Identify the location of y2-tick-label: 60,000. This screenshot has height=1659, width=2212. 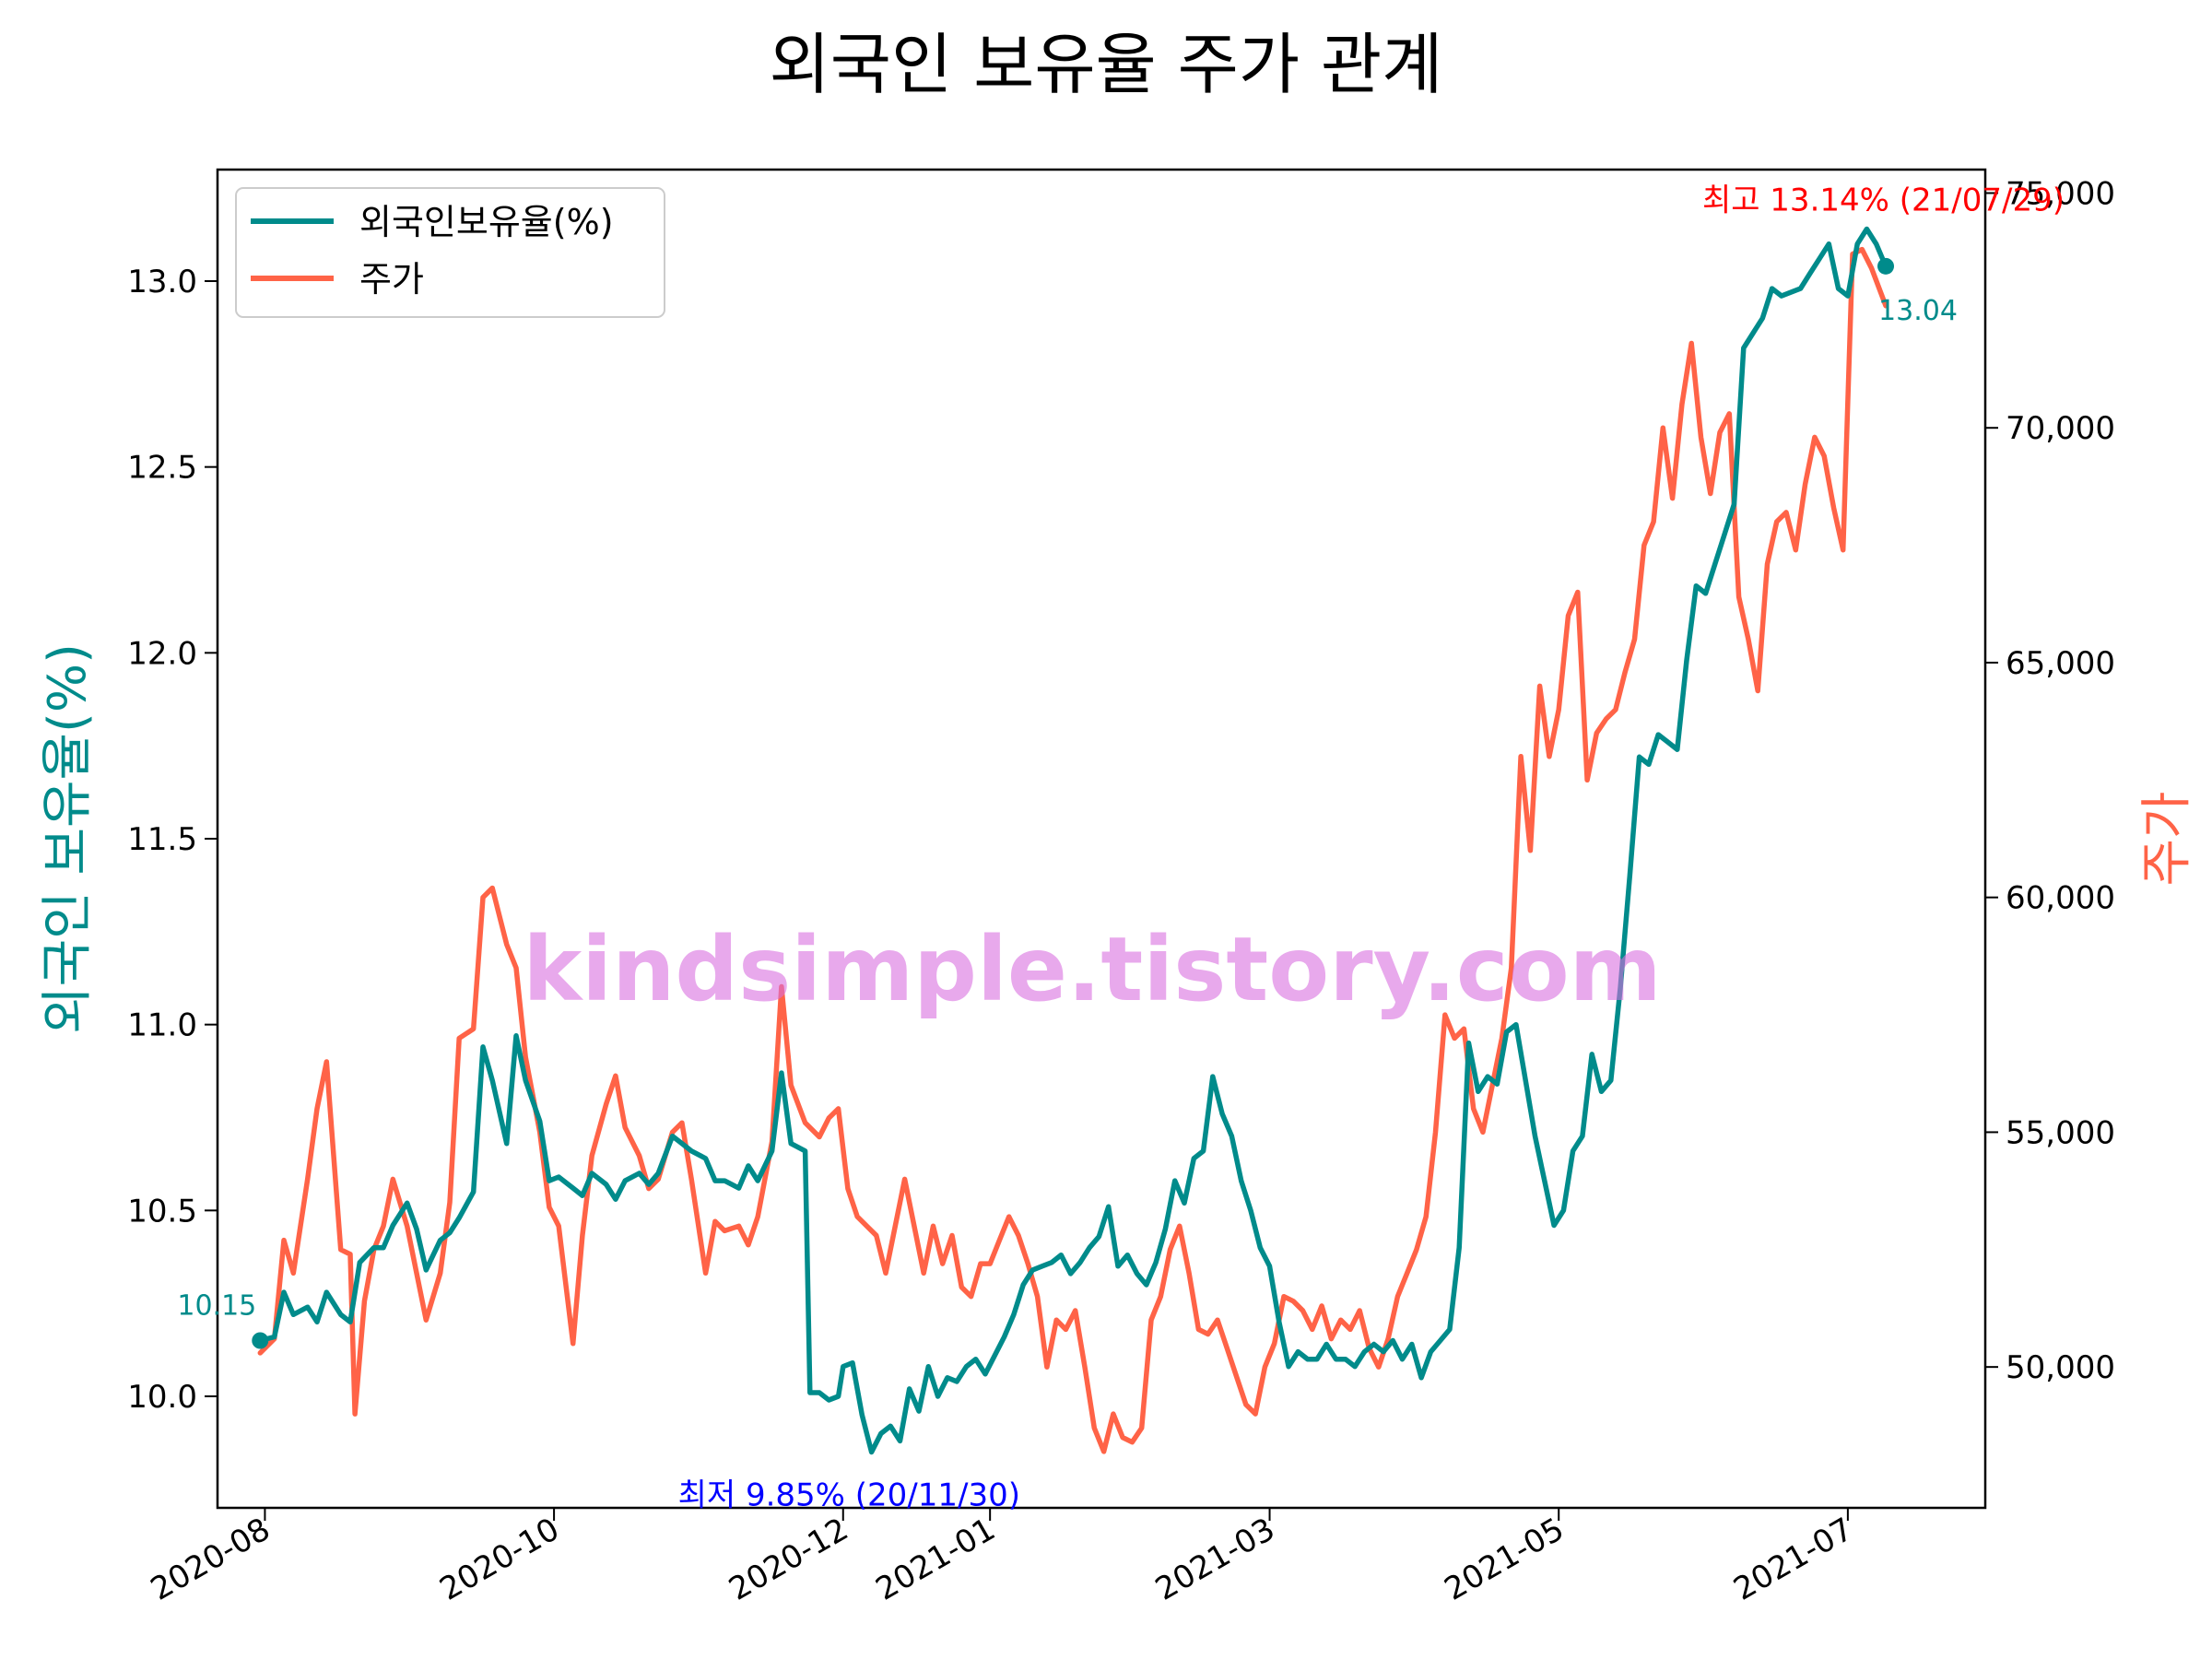
(2060, 898).